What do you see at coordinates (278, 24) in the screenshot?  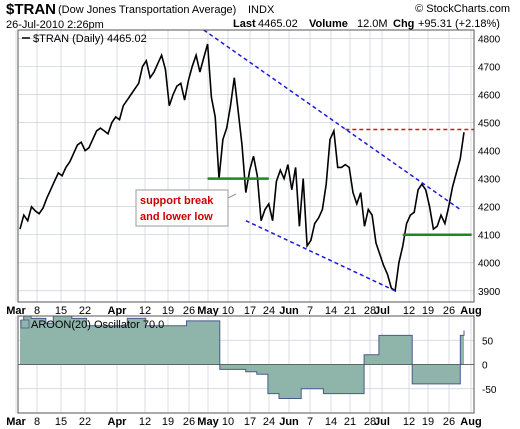 I see `quote-last-value: 4465.02` at bounding box center [278, 24].